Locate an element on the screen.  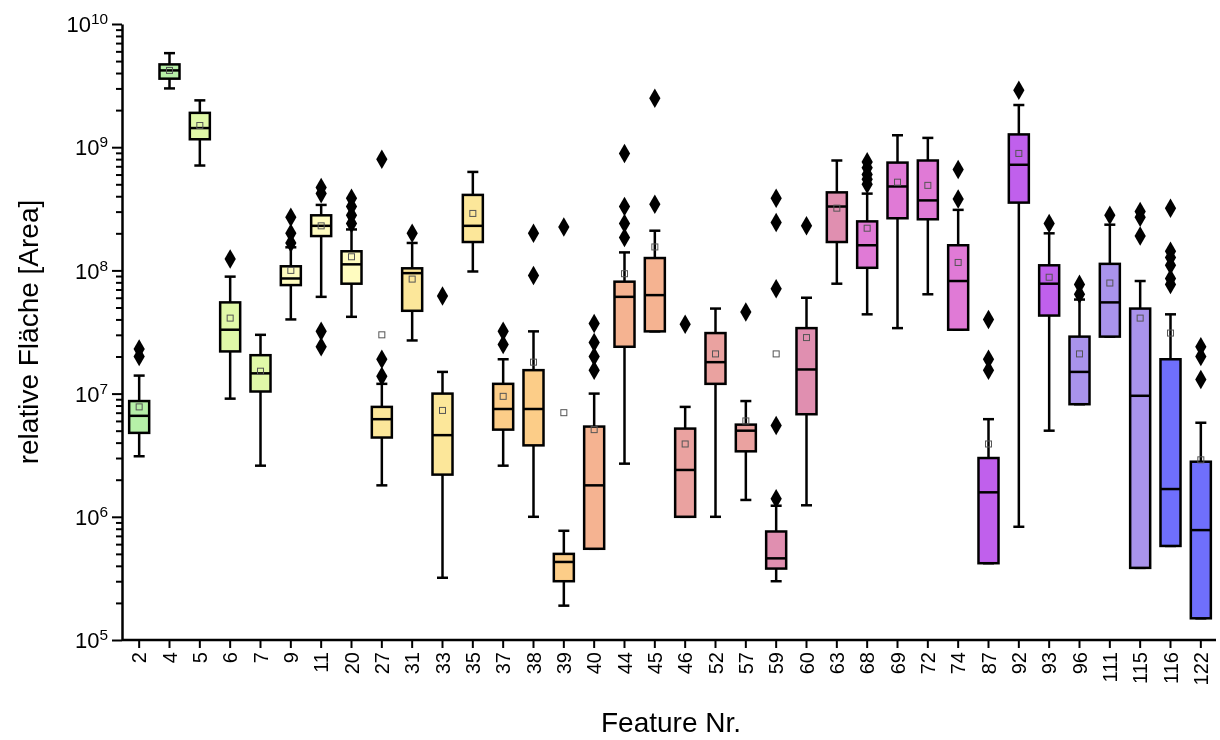
x-tick-label: 115 is located at coordinates (1140, 668).